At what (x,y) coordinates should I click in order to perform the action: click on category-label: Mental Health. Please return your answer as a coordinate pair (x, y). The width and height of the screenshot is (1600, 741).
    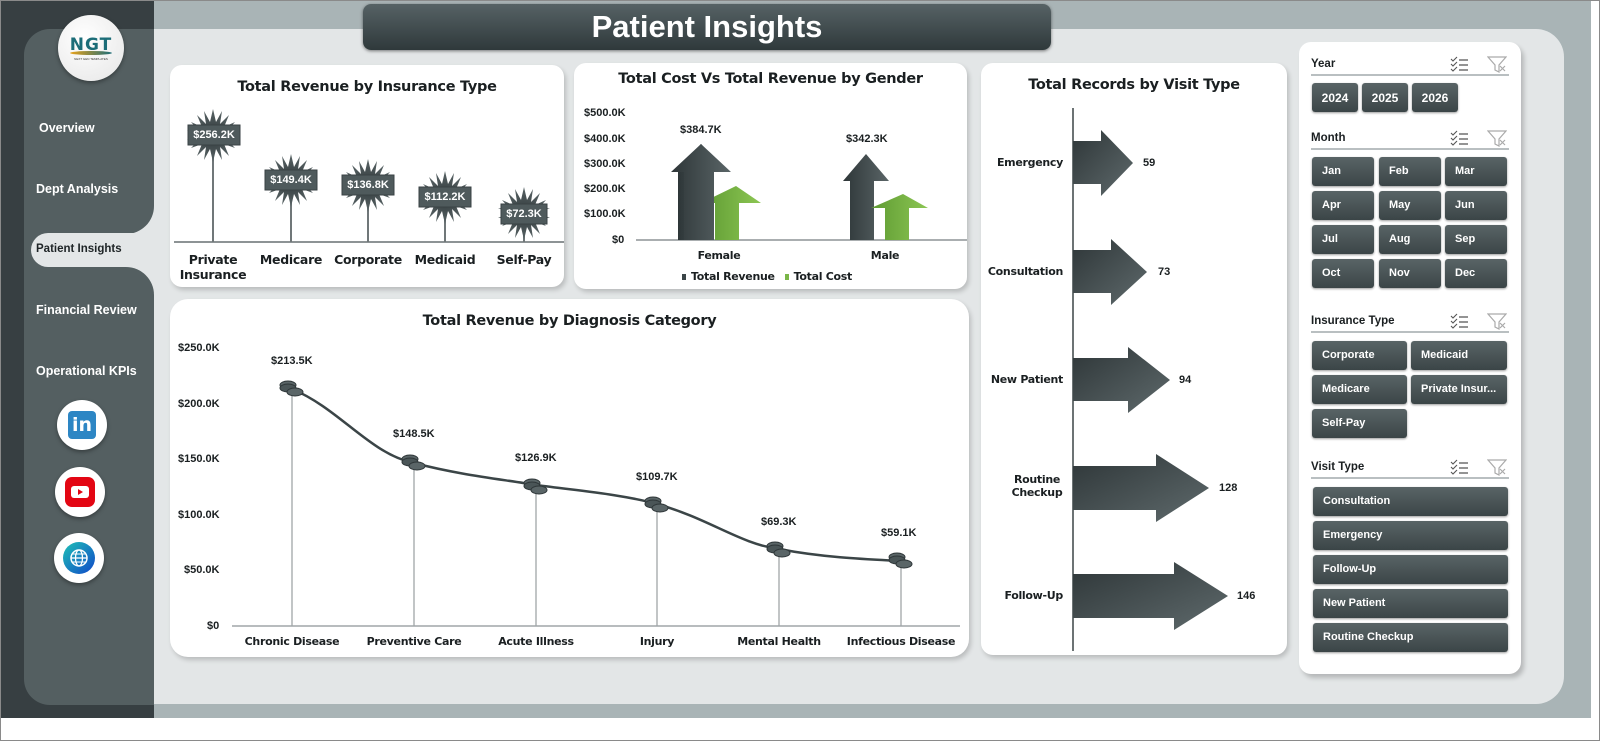
    Looking at the image, I should click on (779, 641).